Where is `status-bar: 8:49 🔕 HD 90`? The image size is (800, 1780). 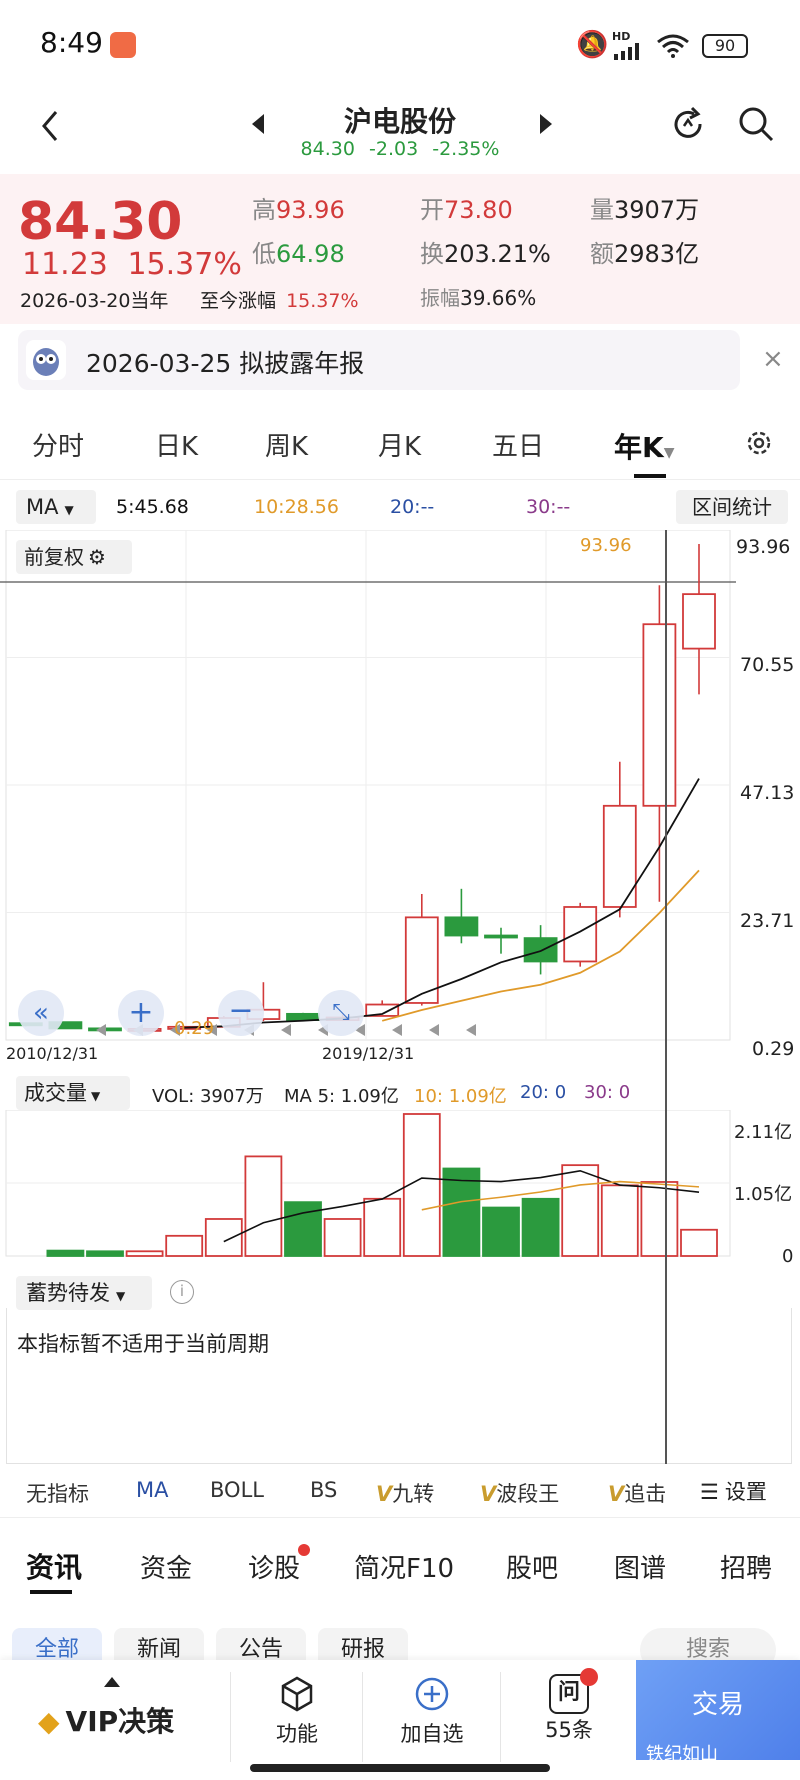
status-bar: 8:49 🔕 HD 90 is located at coordinates (400, 48).